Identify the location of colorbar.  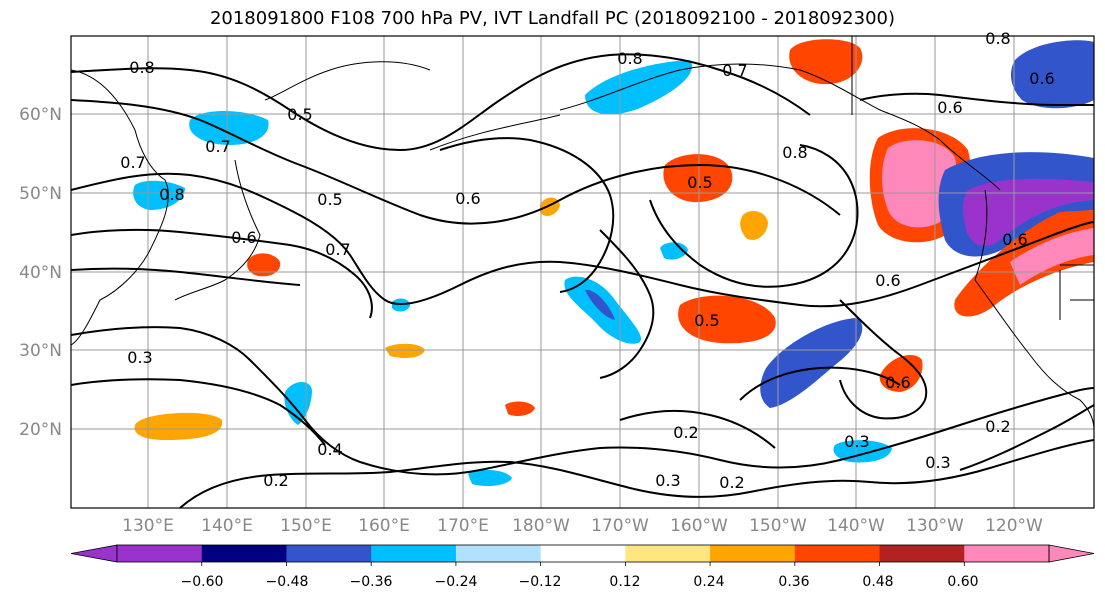
(582, 555).